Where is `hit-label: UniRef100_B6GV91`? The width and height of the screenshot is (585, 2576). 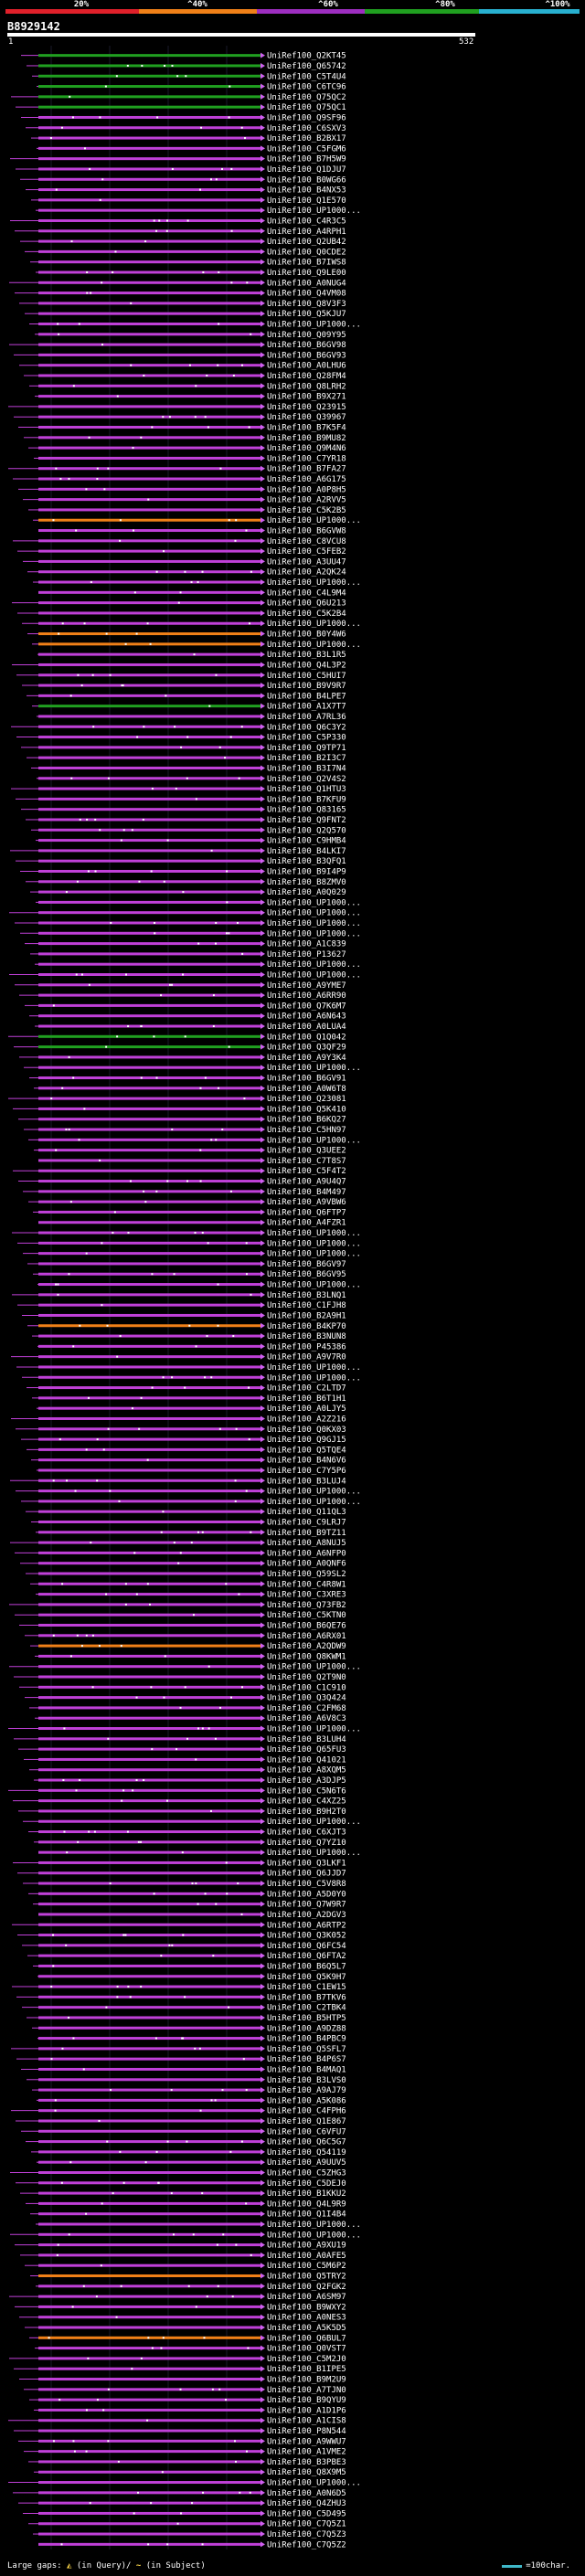 hit-label: UniRef100_B6GV91 is located at coordinates (307, 1079).